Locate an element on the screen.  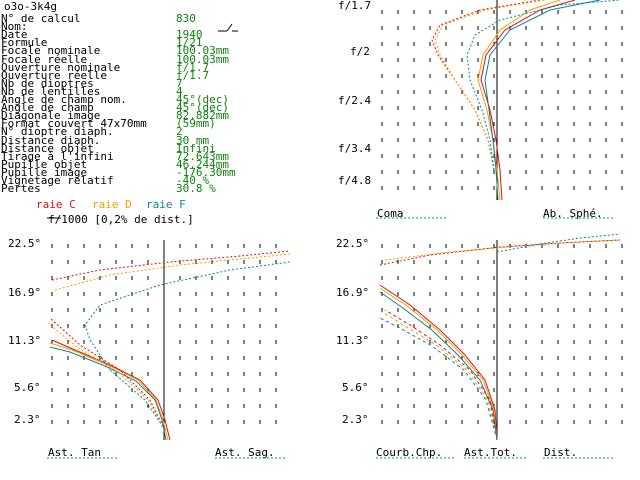
param-value: 72.643mm is located at coordinates (202, 156).